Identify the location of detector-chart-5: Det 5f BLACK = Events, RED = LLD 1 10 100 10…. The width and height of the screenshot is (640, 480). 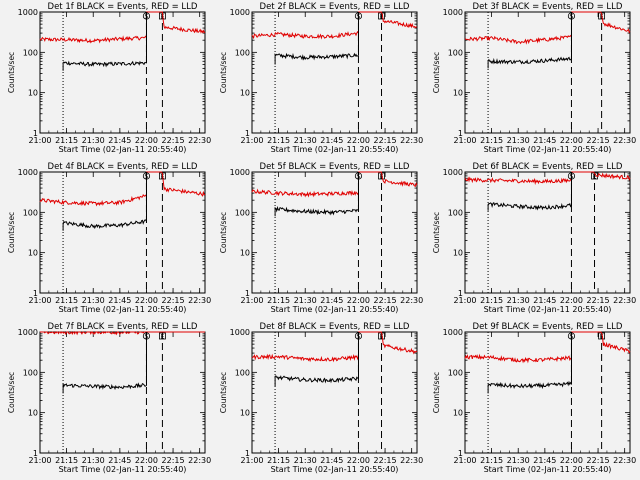
(321, 238).